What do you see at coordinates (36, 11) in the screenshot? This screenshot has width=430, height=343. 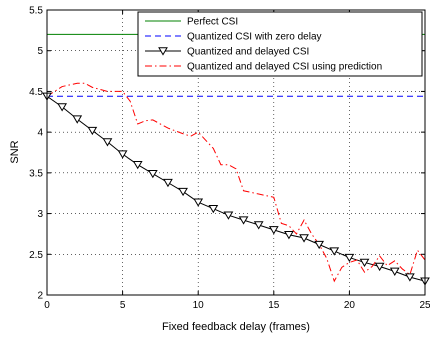 I see `y-tick-label: 5.5` at bounding box center [36, 11].